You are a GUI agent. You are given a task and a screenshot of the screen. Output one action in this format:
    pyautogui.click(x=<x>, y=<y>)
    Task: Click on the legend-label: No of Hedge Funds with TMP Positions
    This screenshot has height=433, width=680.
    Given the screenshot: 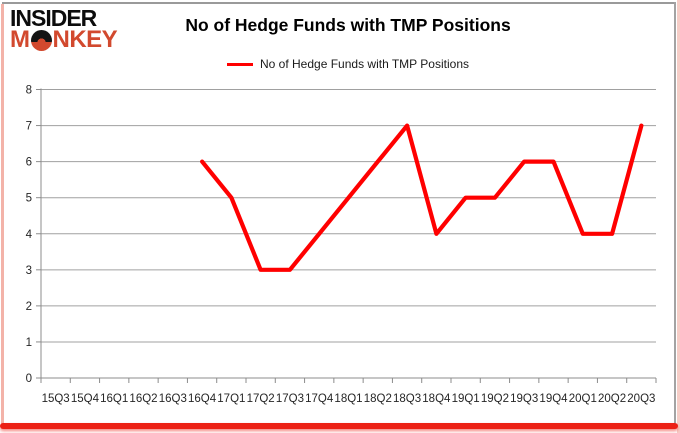 What is the action you would take?
    pyautogui.click(x=364, y=64)
    